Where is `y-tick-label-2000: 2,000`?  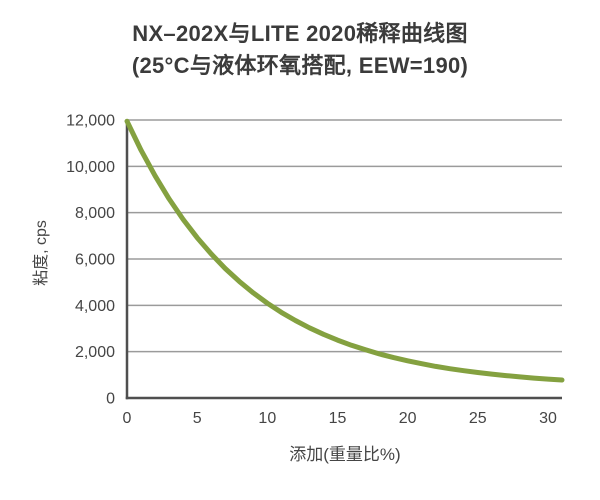 y-tick-label-2000: 2,000 is located at coordinates (95, 352).